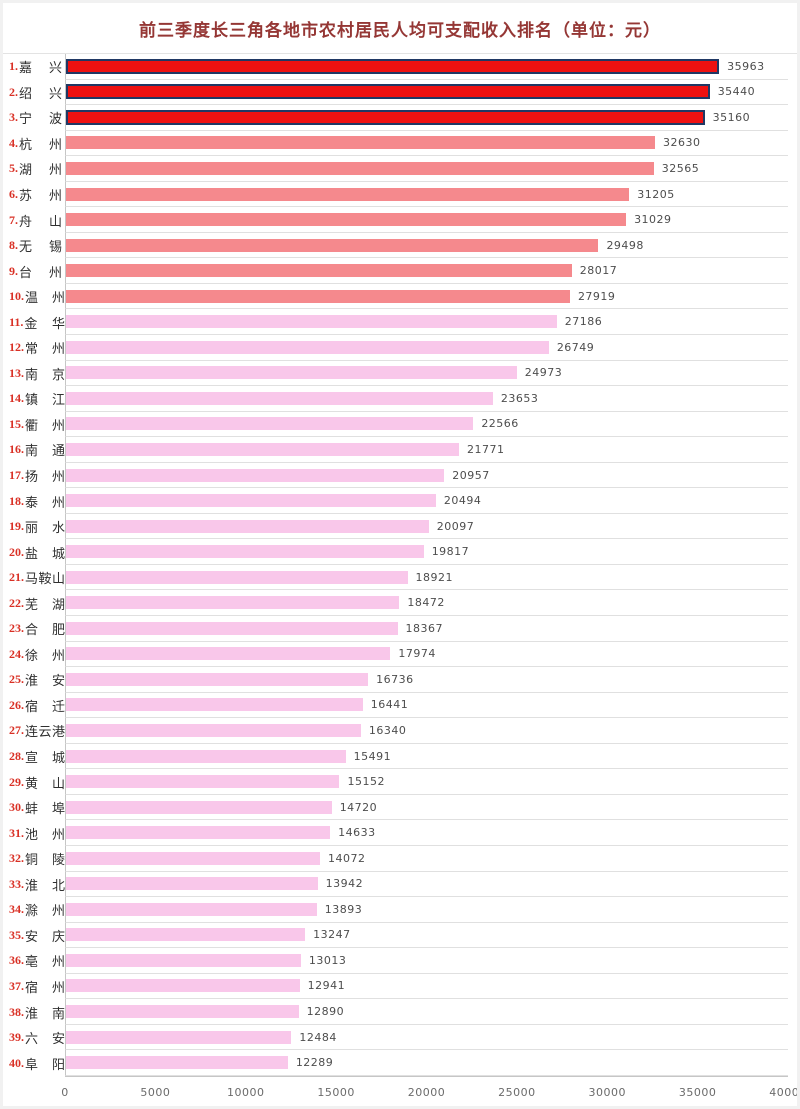  What do you see at coordinates (45, 477) in the screenshot?
I see `city-name: 扬州` at bounding box center [45, 477].